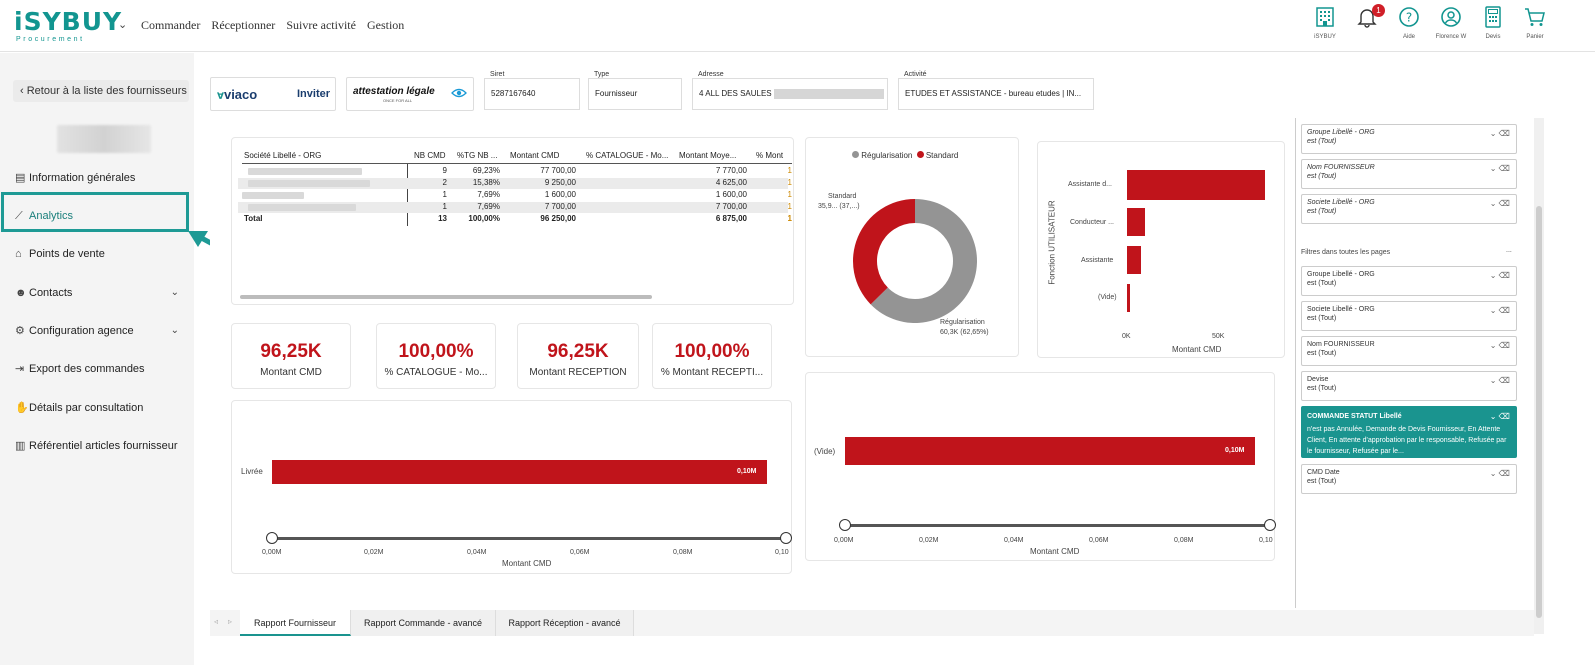 Image resolution: width=1595 pixels, height=665 pixels. Describe the element at coordinates (789, 218) in the screenshot. I see `cell-total-pct-montant: 1` at that location.